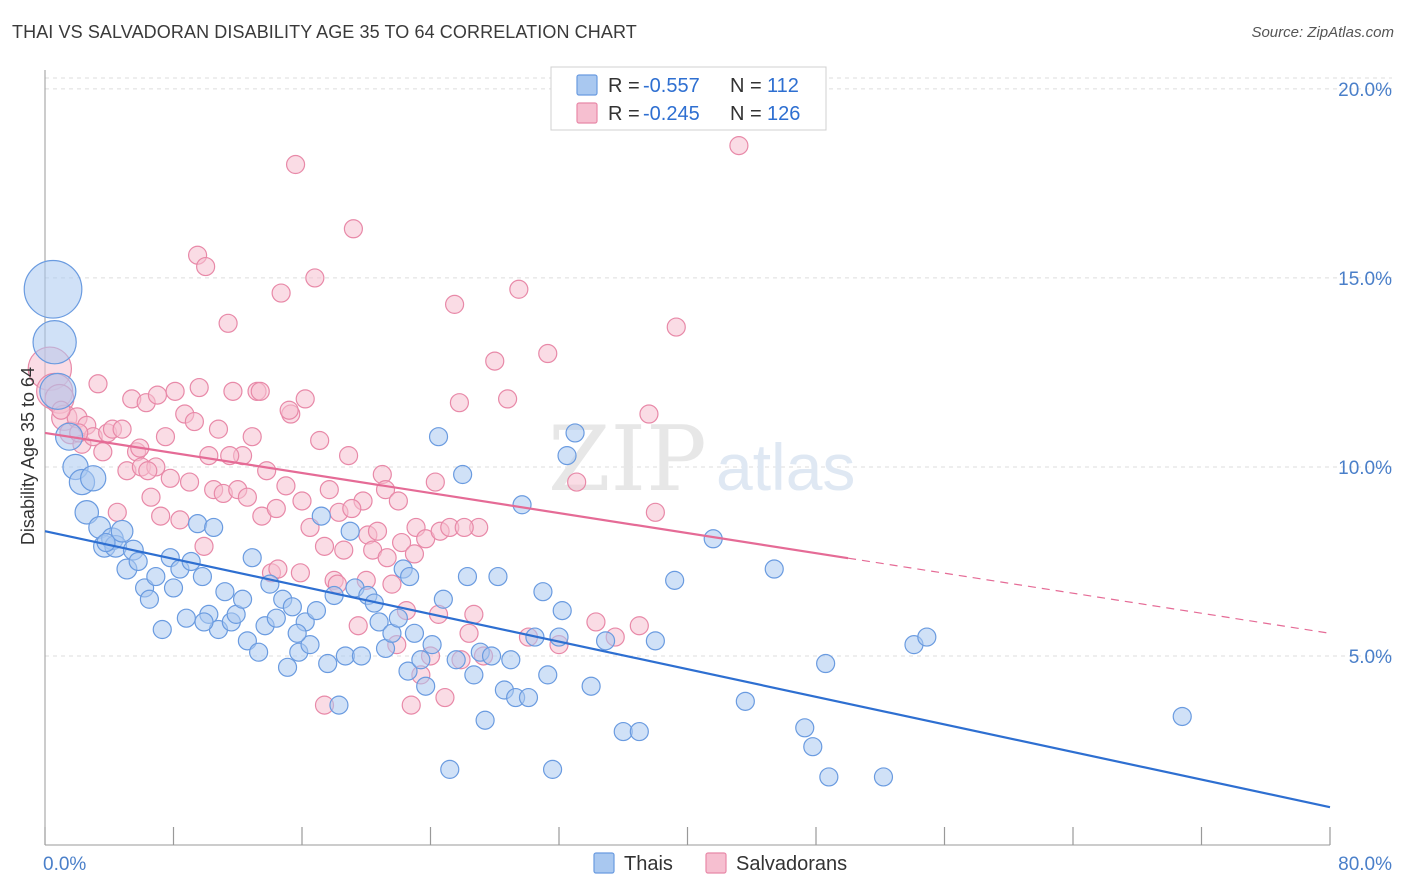 The image size is (1406, 892). What do you see at coordinates (1365, 864) in the screenshot?
I see `x-tick-label: 80.0%` at bounding box center [1365, 864].